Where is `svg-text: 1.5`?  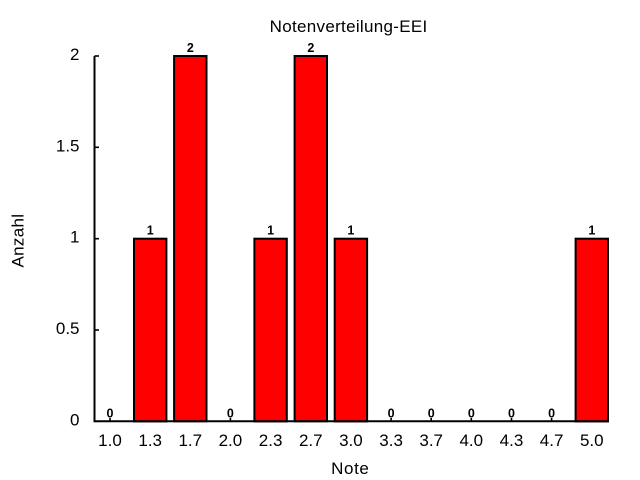 svg-text: 1.5 is located at coordinates (68, 145).